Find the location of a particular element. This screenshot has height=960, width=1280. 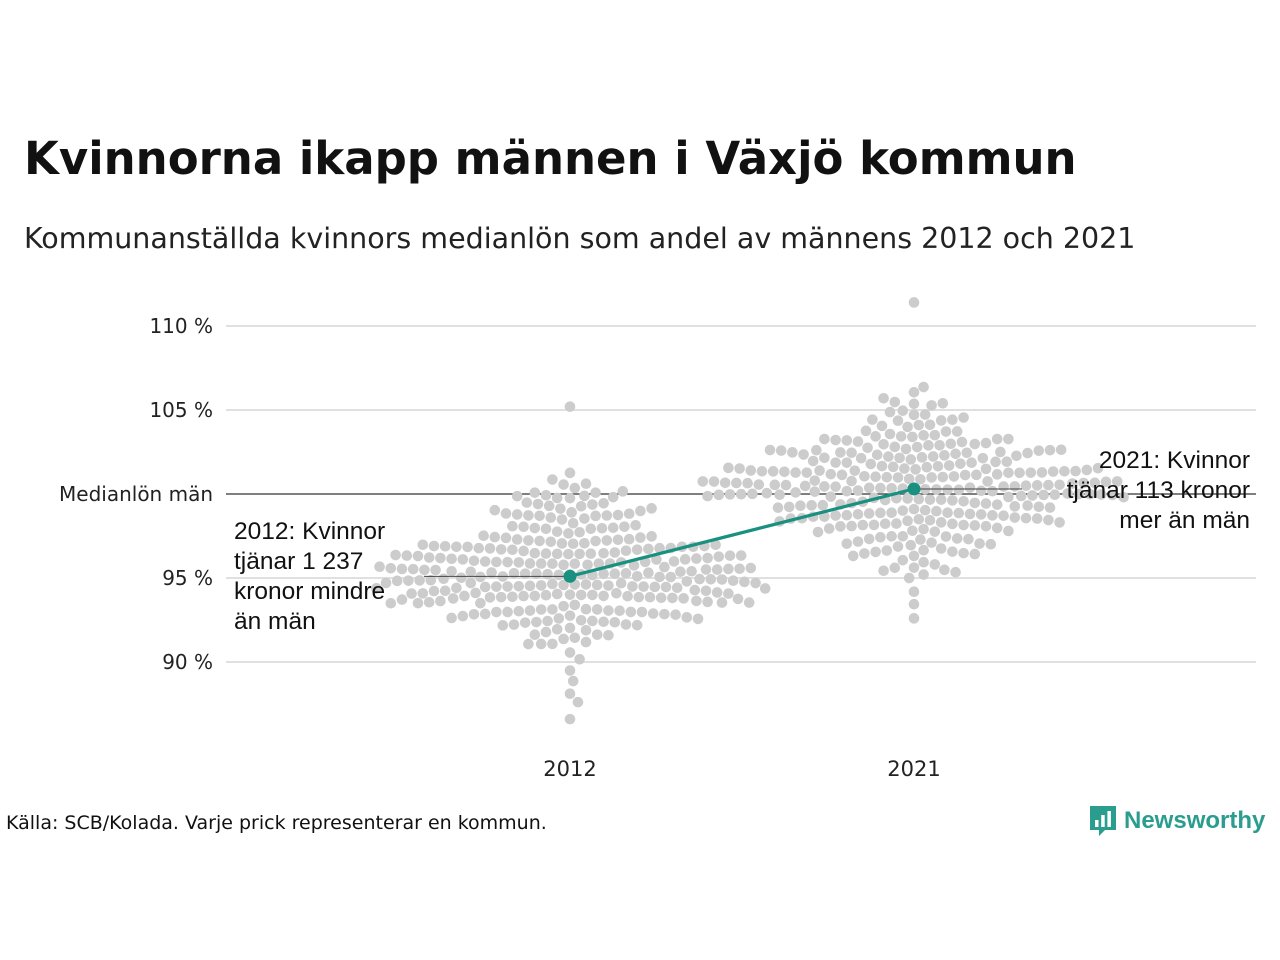

chart-title: Kvinnorna ikapp männen i Växjö kommun is located at coordinates (550, 158).